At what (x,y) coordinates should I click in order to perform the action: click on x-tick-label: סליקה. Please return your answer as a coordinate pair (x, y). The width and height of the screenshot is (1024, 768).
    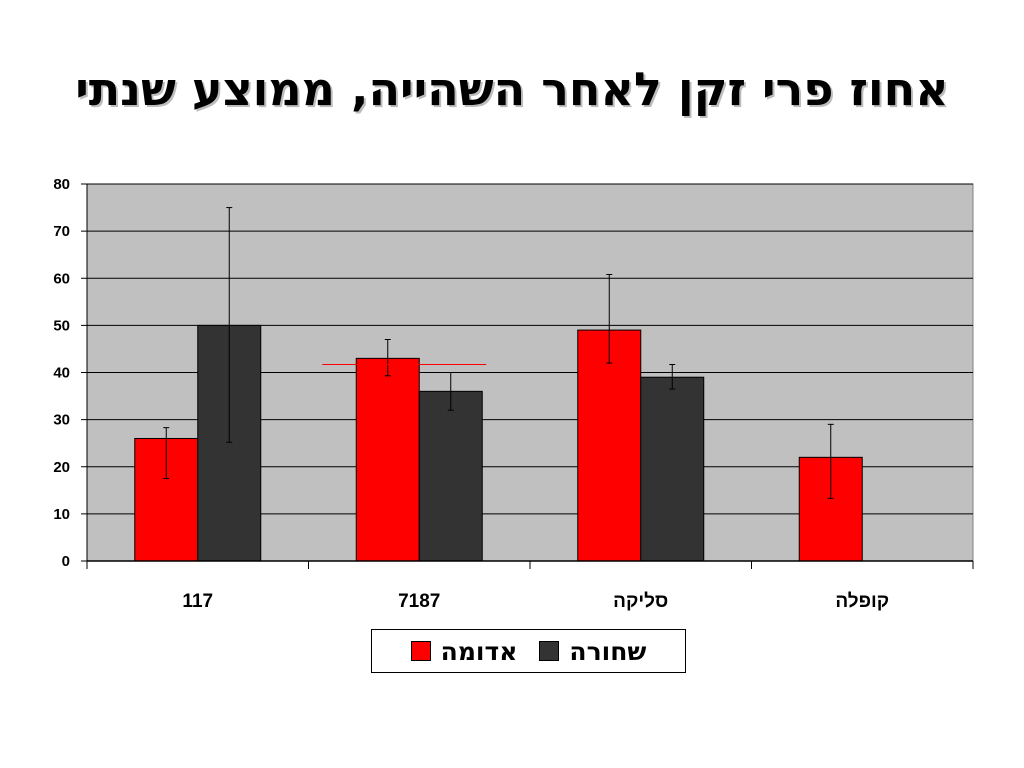
    Looking at the image, I should click on (640, 601).